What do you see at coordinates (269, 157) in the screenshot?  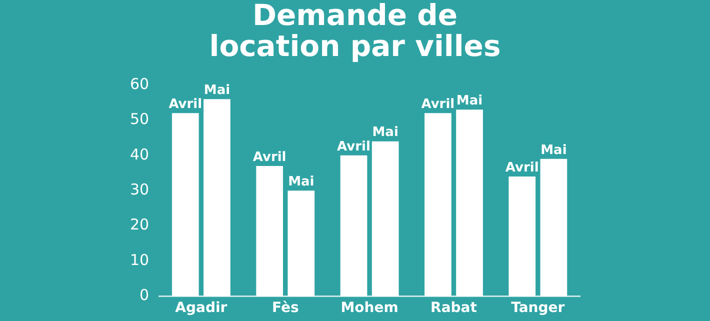 I see `series-label: Avril` at bounding box center [269, 157].